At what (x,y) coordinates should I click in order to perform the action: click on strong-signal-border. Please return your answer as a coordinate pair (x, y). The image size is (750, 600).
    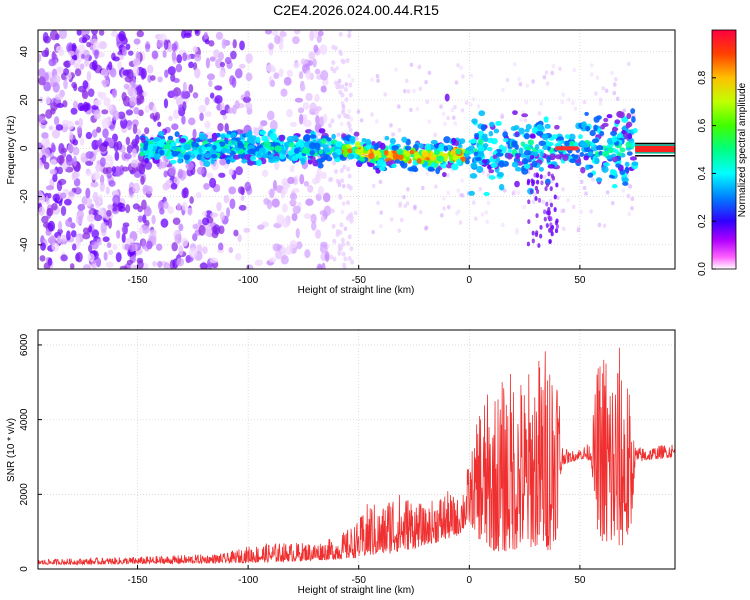
    Looking at the image, I should click on (655, 143).